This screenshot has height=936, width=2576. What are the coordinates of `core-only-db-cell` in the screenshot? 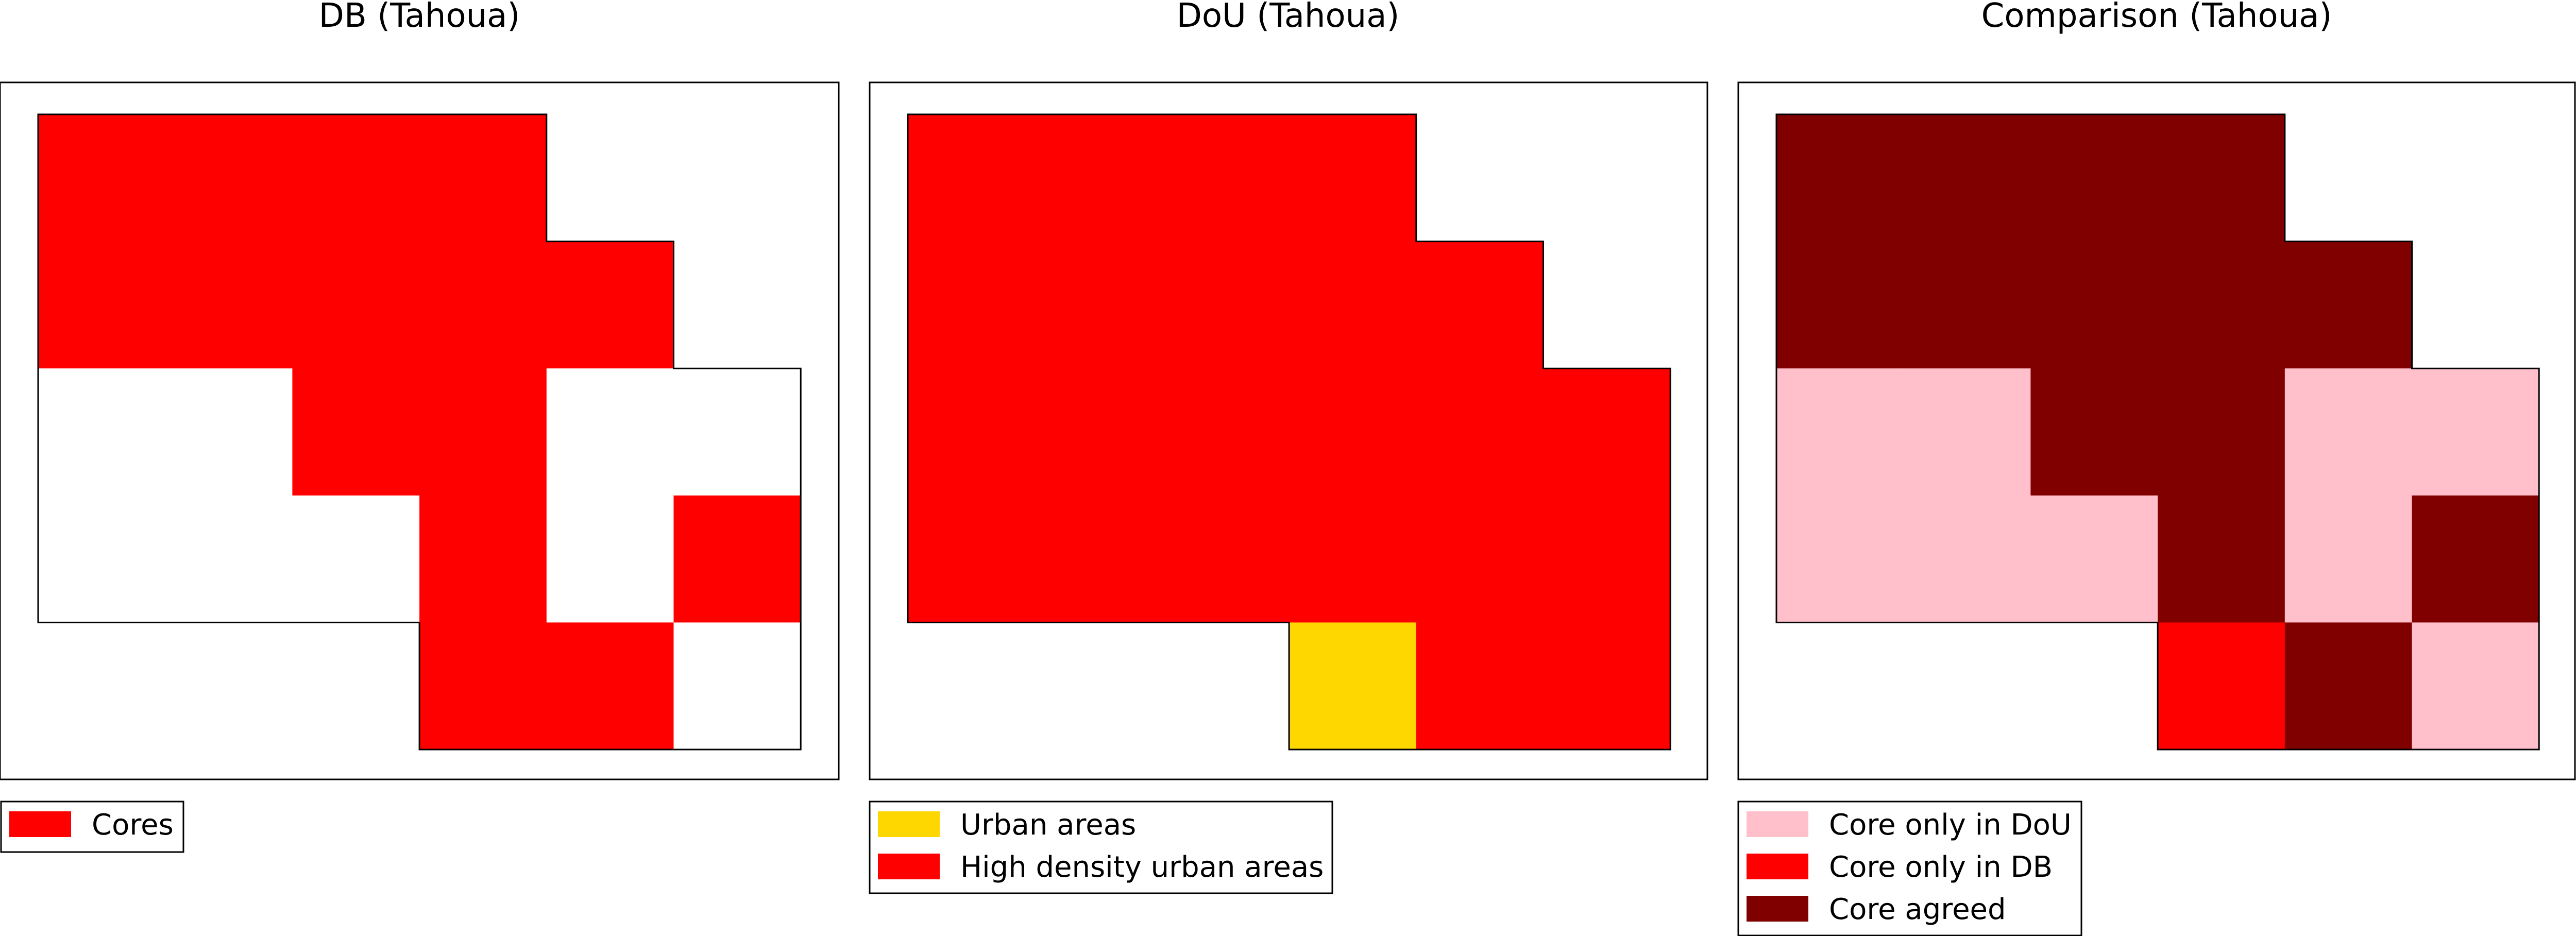 It's located at (2221, 686).